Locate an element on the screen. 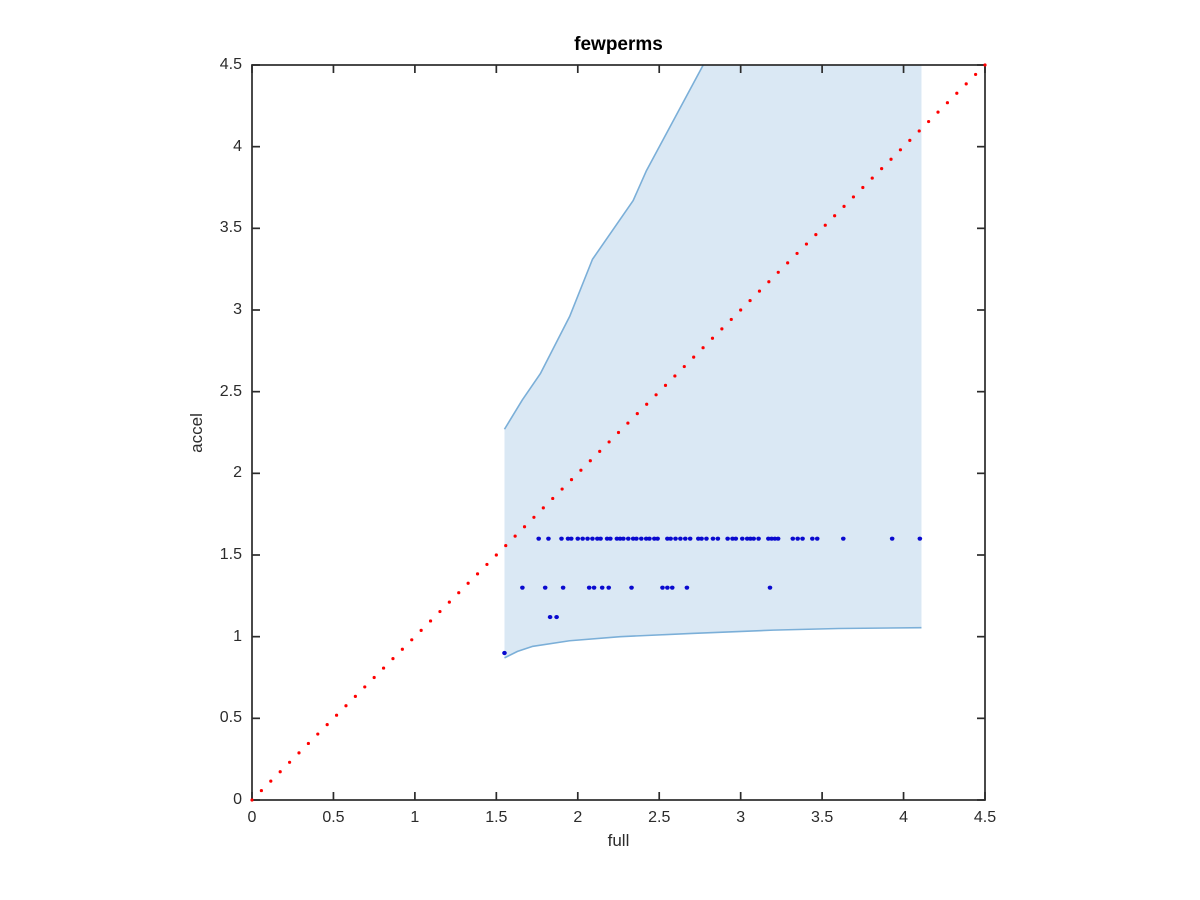  x-tick-label: 0 is located at coordinates (252, 817).